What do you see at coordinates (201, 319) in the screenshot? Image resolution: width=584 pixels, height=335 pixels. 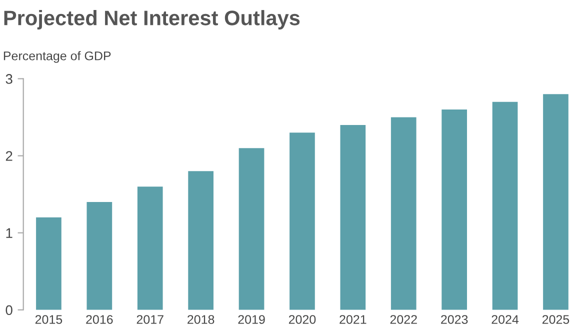 I see `x-tick-label: 2018` at bounding box center [201, 319].